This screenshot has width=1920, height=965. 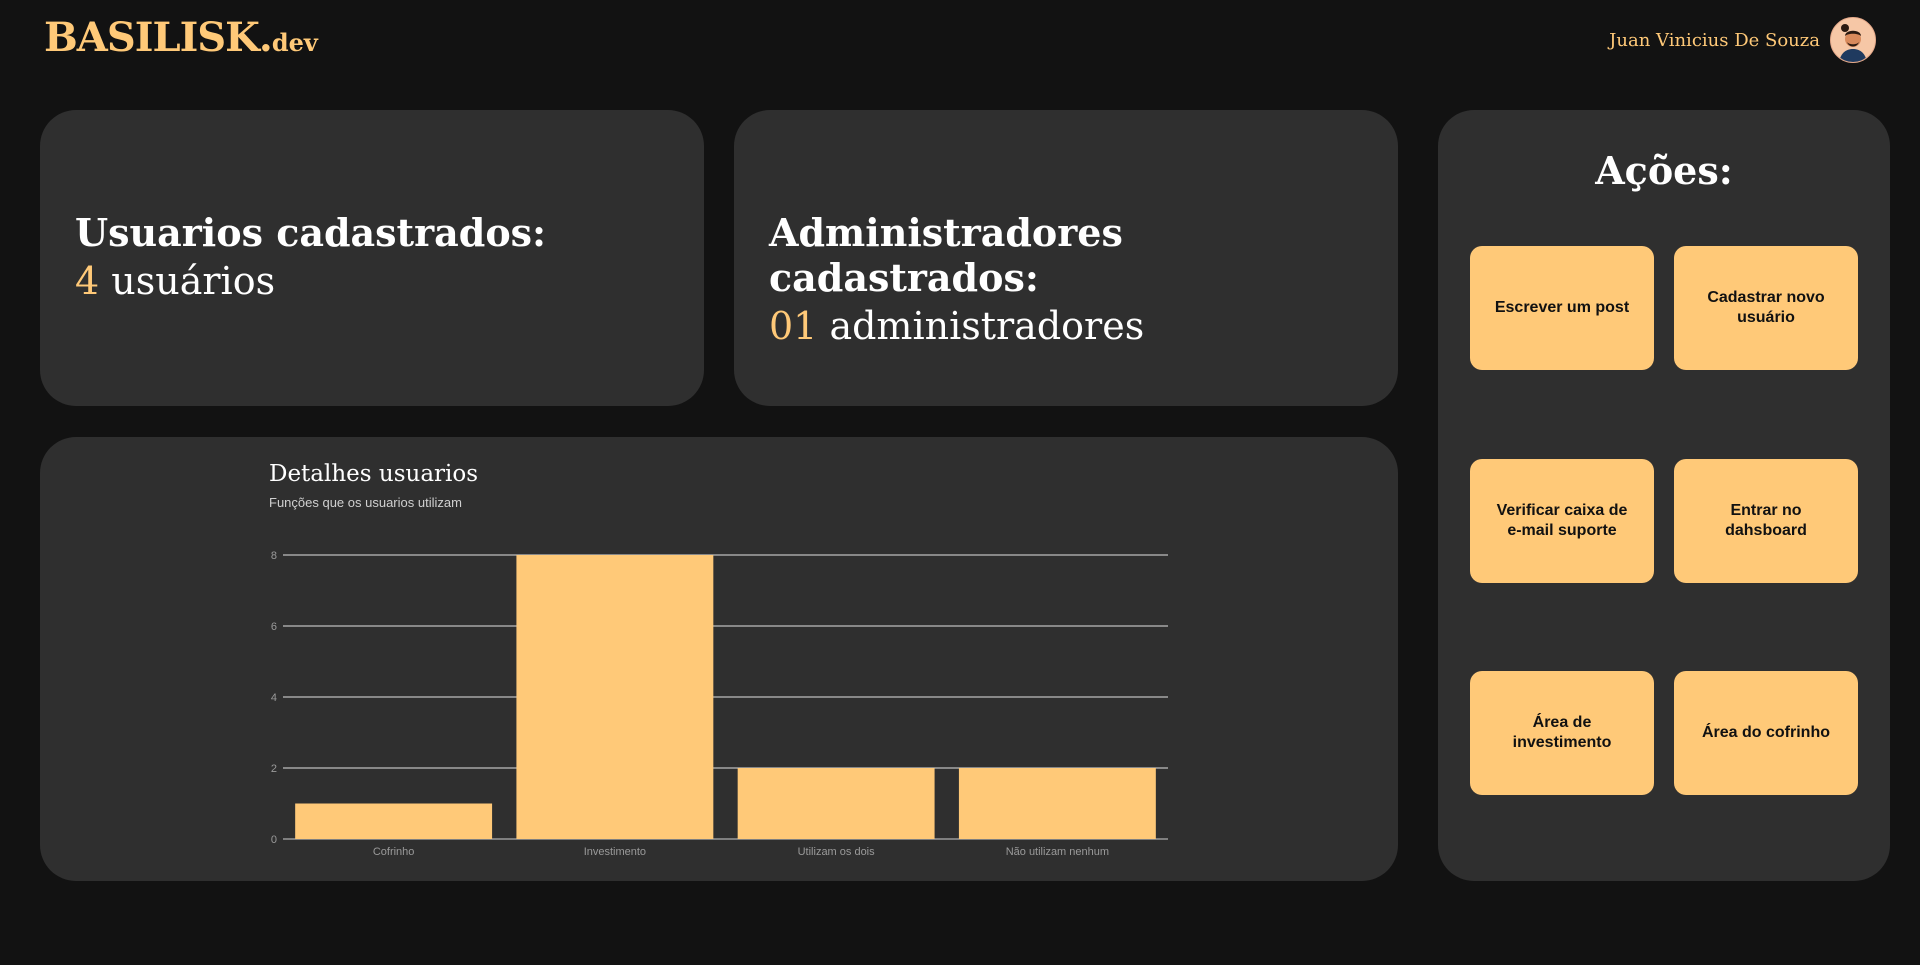 I want to click on x-tick-label: Cofrinho, so click(x=394, y=852).